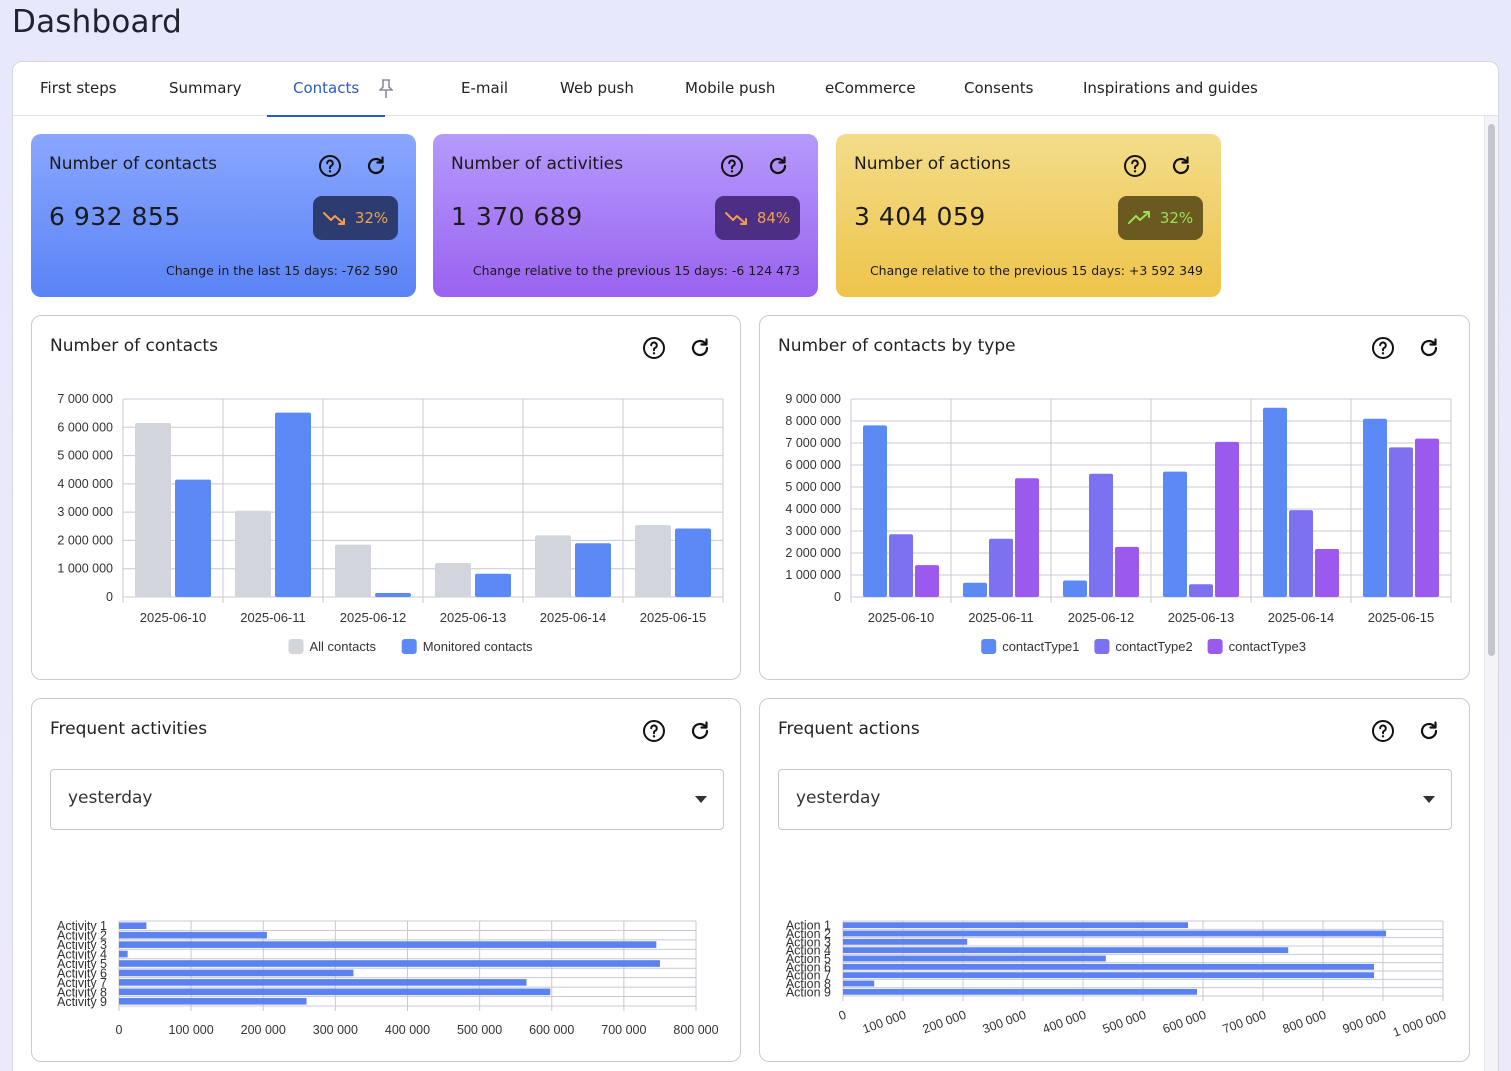  What do you see at coordinates (407, 1030) in the screenshot?
I see `x-tick-label: 400 000` at bounding box center [407, 1030].